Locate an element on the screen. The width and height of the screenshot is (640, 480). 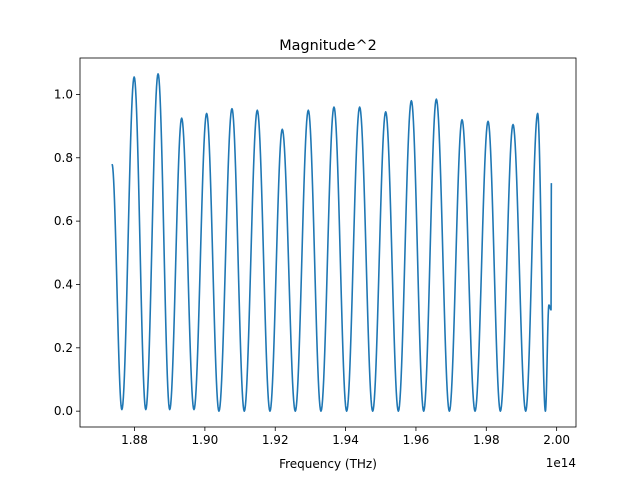
x-tick-label: 1.94 is located at coordinates (345, 440).